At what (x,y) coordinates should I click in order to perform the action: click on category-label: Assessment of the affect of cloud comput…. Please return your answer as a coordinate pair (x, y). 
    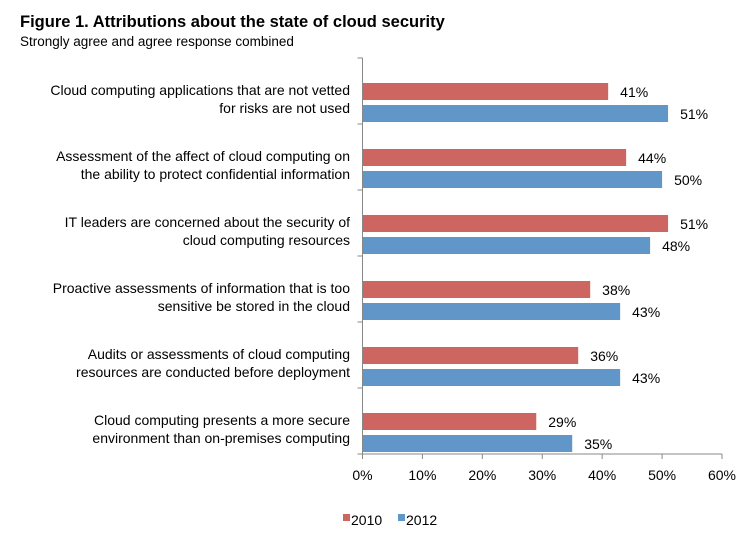
    Looking at the image, I should click on (203, 156).